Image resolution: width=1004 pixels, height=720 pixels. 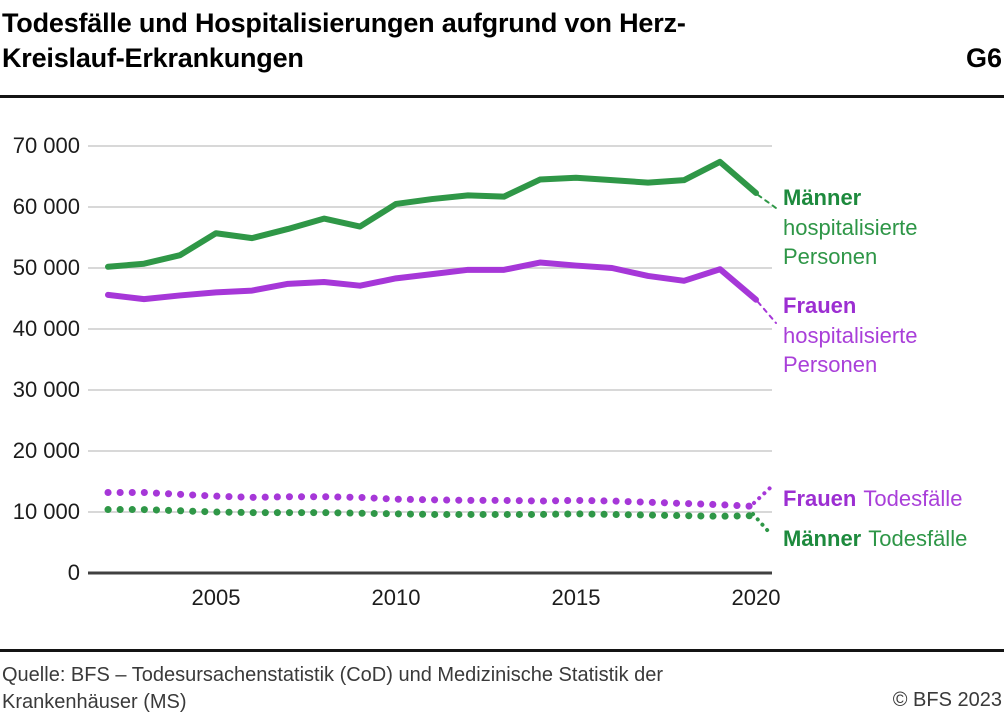 I want to click on y-axis-tick-label: 30 000, so click(x=46, y=389).